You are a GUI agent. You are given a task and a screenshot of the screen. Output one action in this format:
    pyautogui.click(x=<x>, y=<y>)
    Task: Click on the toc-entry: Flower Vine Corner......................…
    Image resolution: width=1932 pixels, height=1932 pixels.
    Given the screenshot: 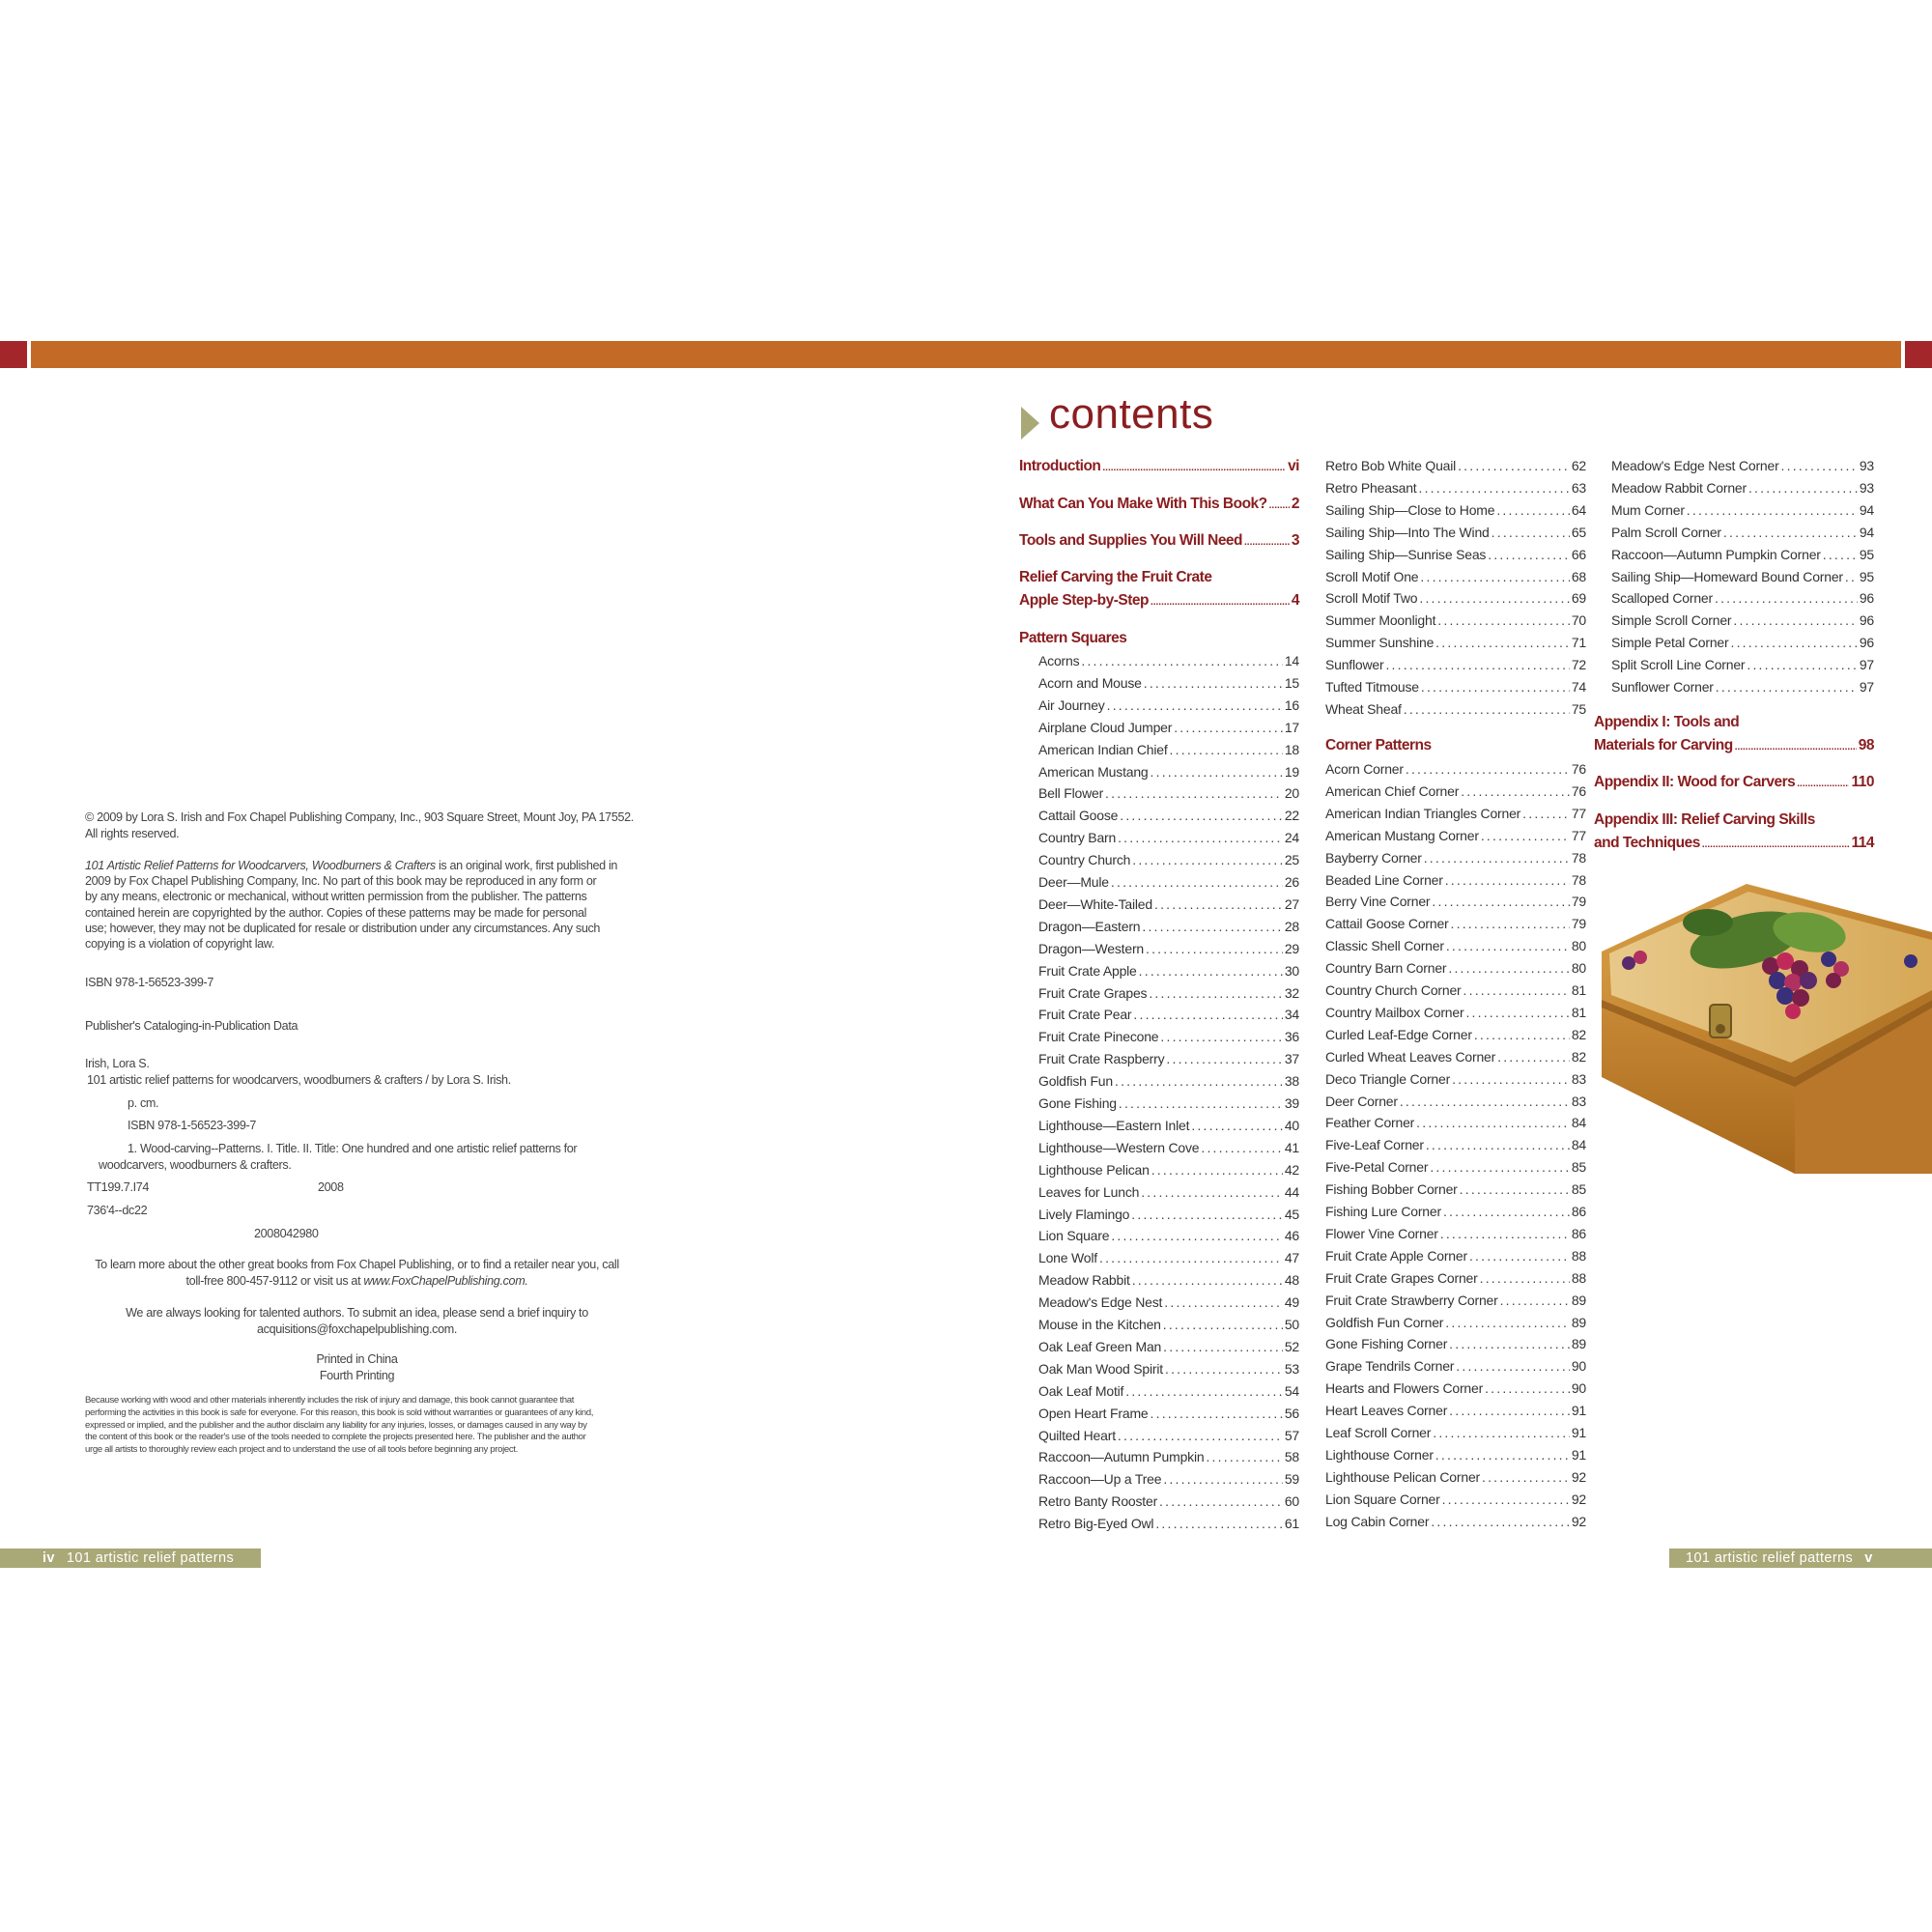 What is the action you would take?
    pyautogui.click(x=1455, y=1233)
    